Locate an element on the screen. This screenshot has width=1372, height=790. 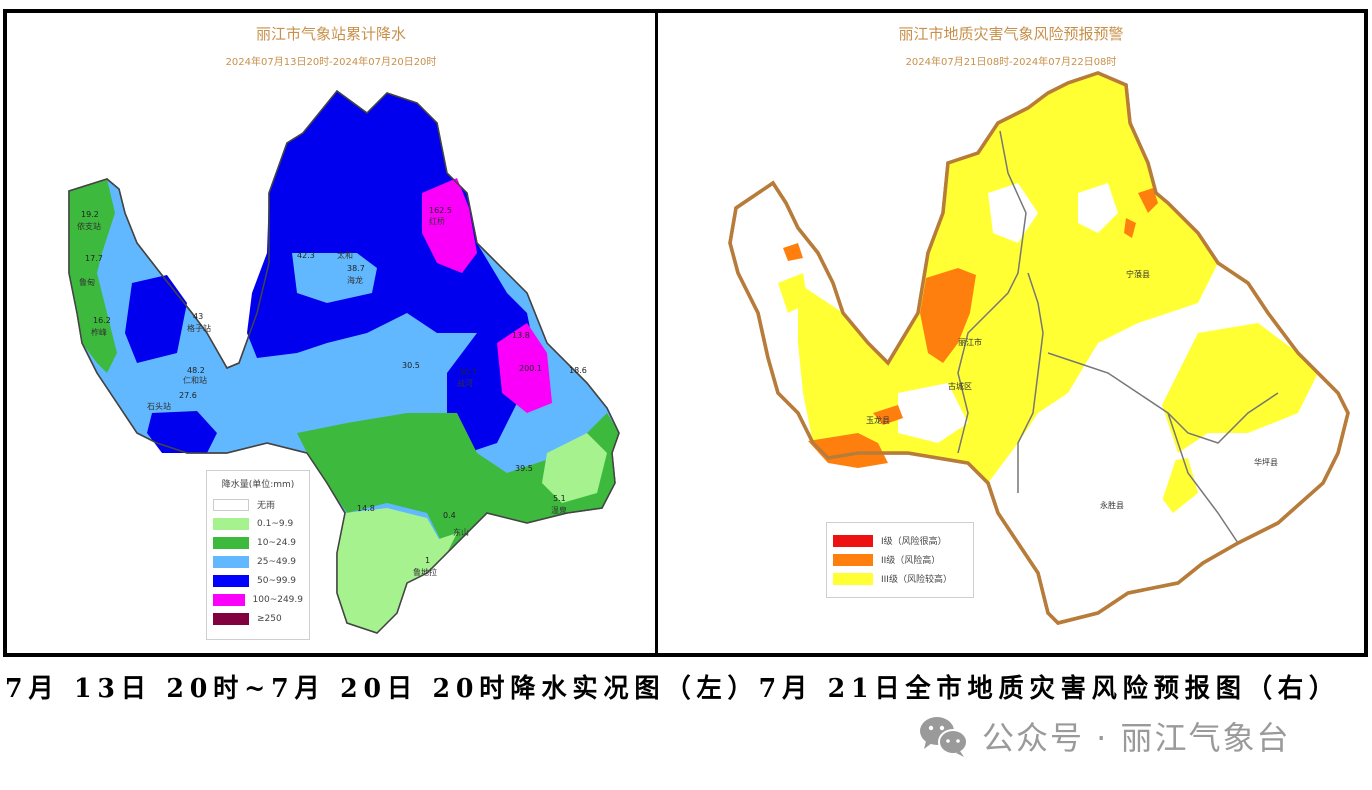
legend-row: II级（风险高） is located at coordinates (900, 559).